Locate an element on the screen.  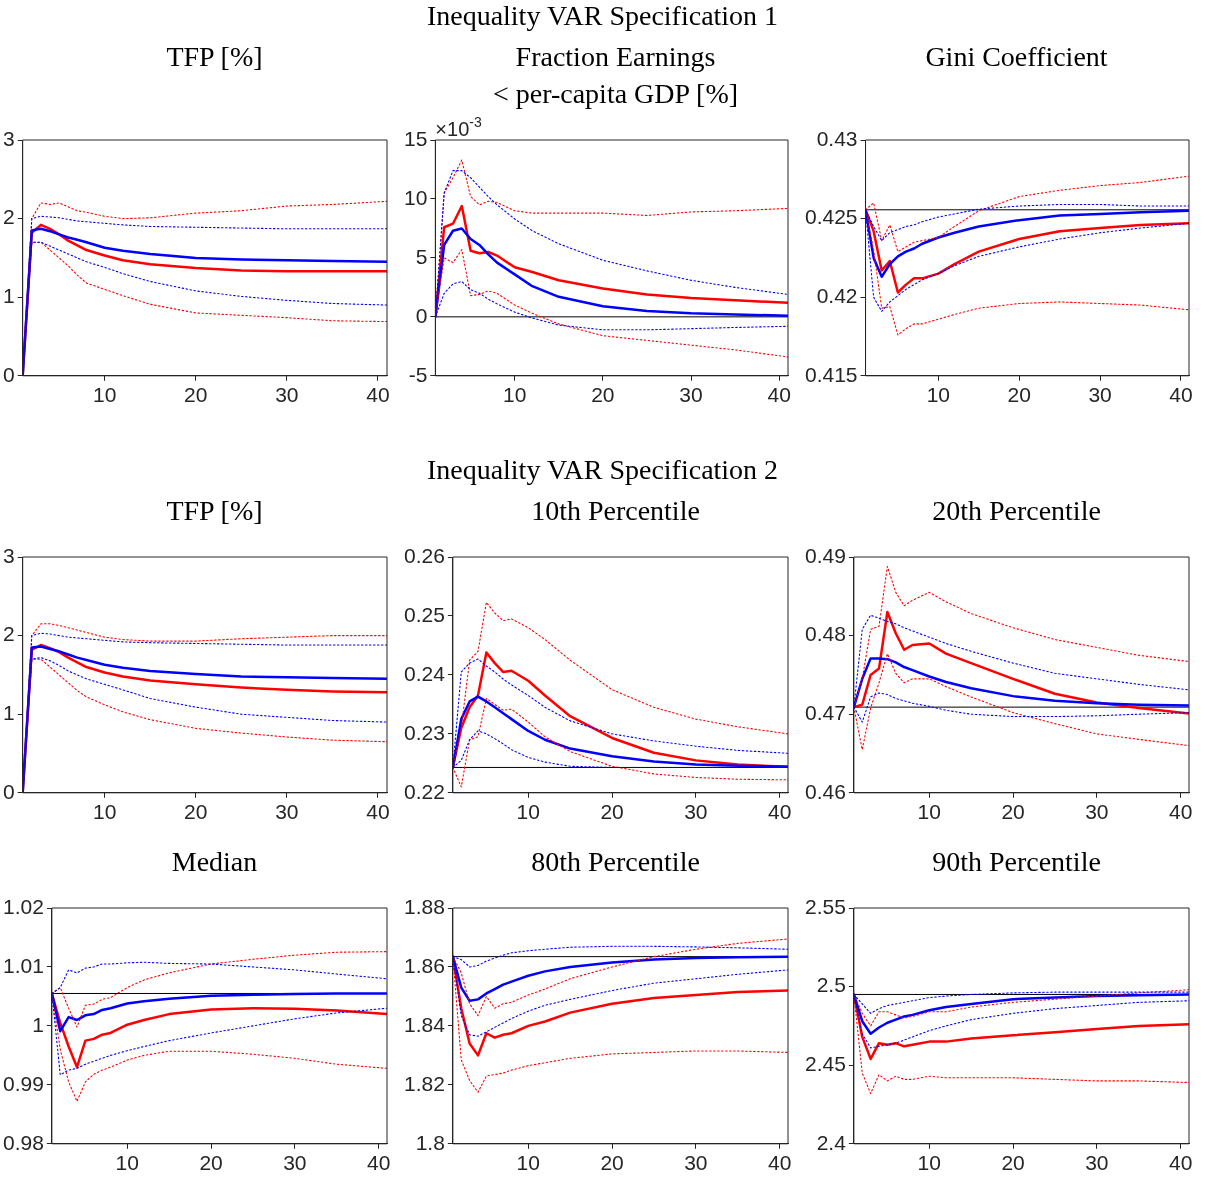
y-tick-label: 1.84 is located at coordinates (425, 1024).